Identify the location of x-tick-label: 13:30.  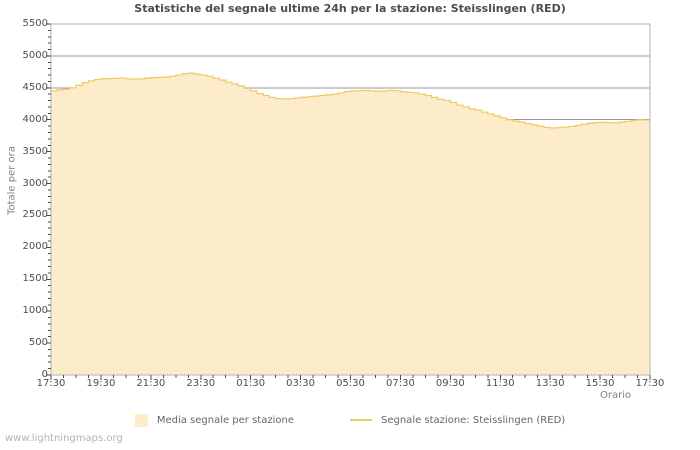
(550, 383).